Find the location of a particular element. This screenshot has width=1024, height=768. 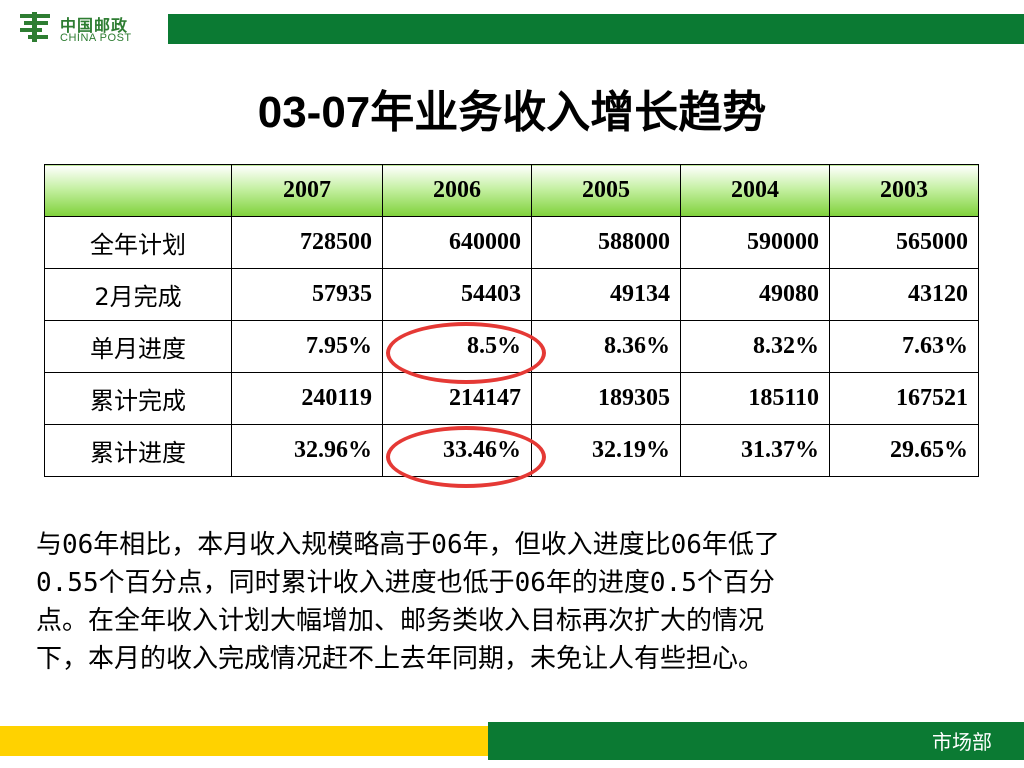

table-cell: 565000 is located at coordinates (904, 242).